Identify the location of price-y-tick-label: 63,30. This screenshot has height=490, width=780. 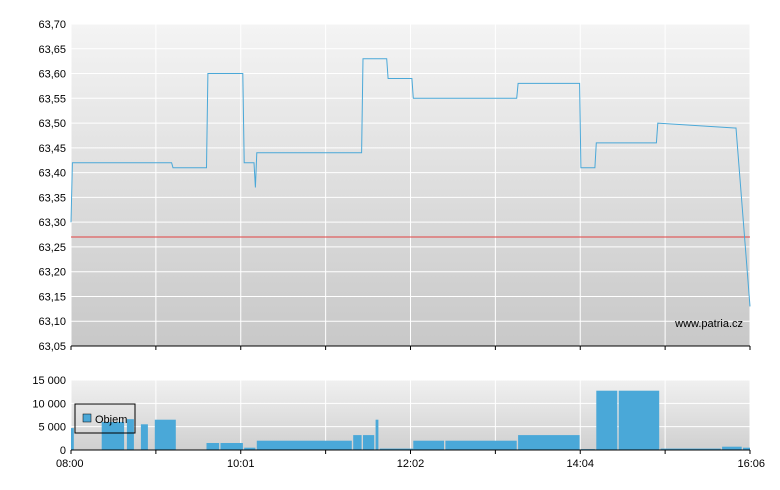
(52, 223).